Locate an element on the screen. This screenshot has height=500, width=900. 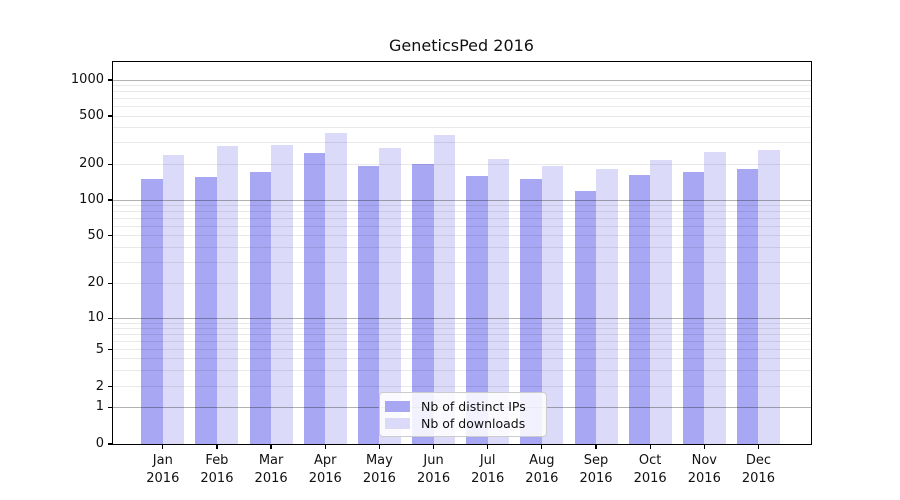
legend-swatch-distinct-ips is located at coordinates (397, 406).